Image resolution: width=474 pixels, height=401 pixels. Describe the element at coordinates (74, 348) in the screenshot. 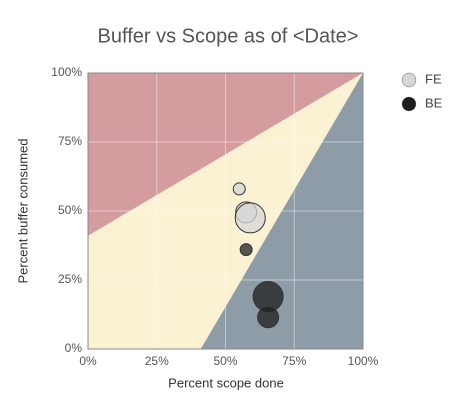

I see `y-tick-label: 0%` at that location.